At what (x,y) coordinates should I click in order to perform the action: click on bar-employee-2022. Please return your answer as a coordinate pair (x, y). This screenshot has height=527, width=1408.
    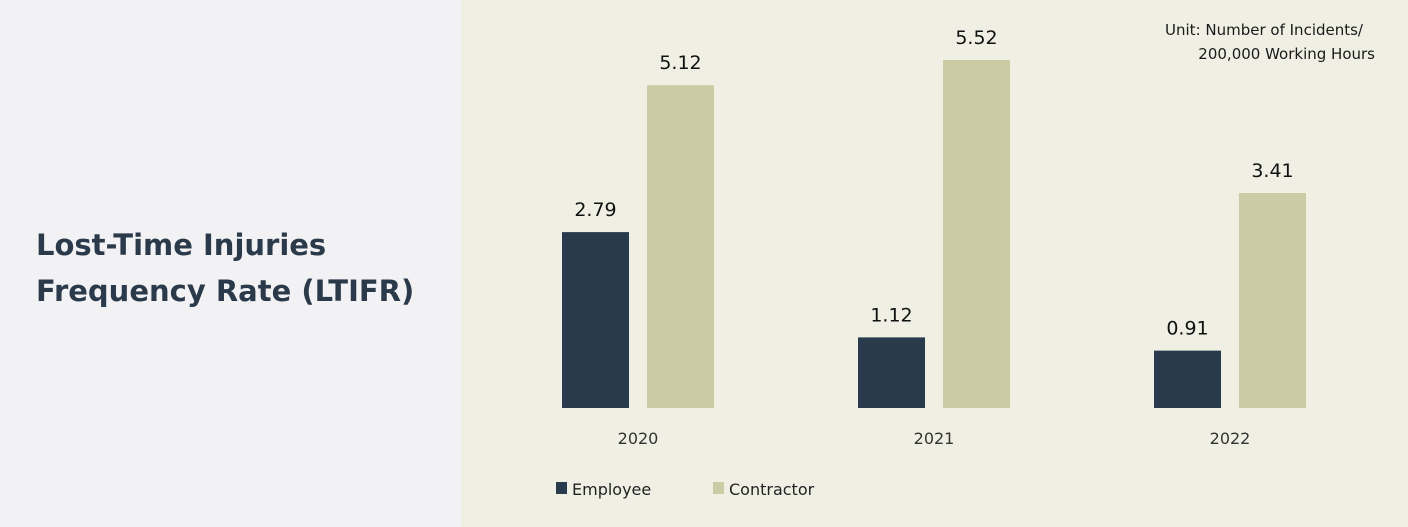
    Looking at the image, I should click on (1187, 379).